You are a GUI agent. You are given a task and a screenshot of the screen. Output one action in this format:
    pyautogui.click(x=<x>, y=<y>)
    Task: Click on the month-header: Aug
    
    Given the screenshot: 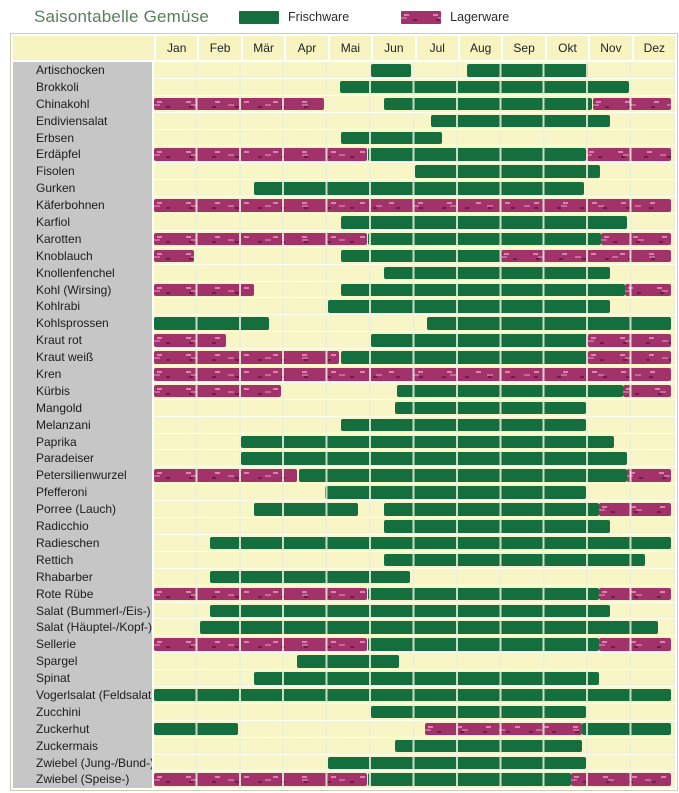 What is the action you would take?
    pyautogui.click(x=480, y=48)
    